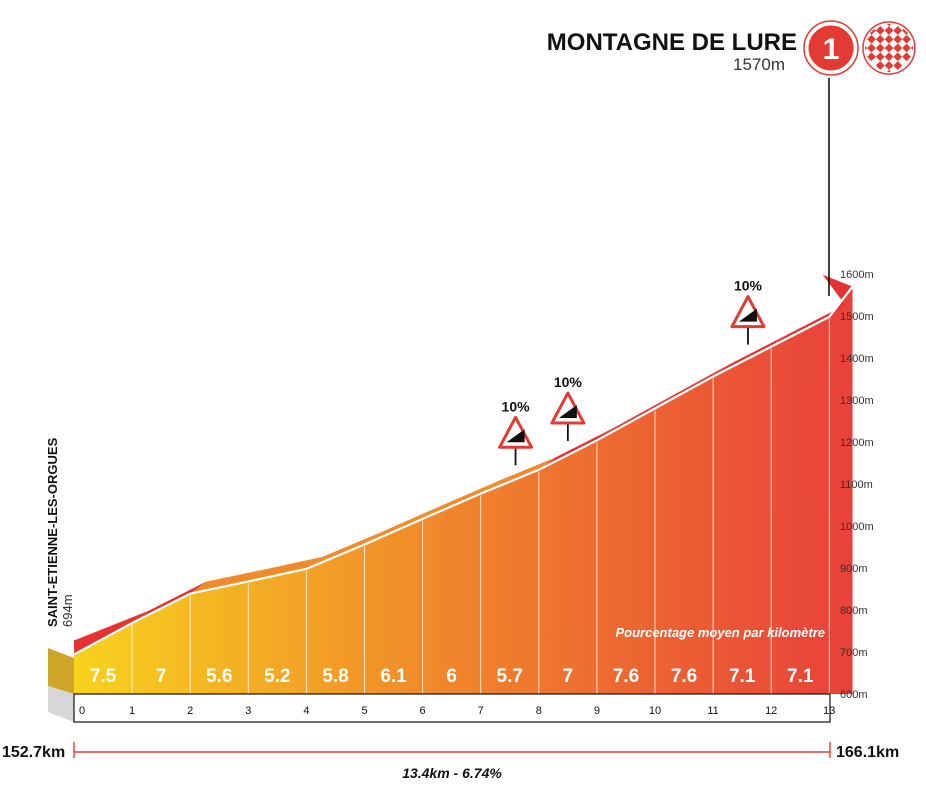  I want to click on gradient-note: Pourcentage moyen par kilomètre, so click(720, 632).